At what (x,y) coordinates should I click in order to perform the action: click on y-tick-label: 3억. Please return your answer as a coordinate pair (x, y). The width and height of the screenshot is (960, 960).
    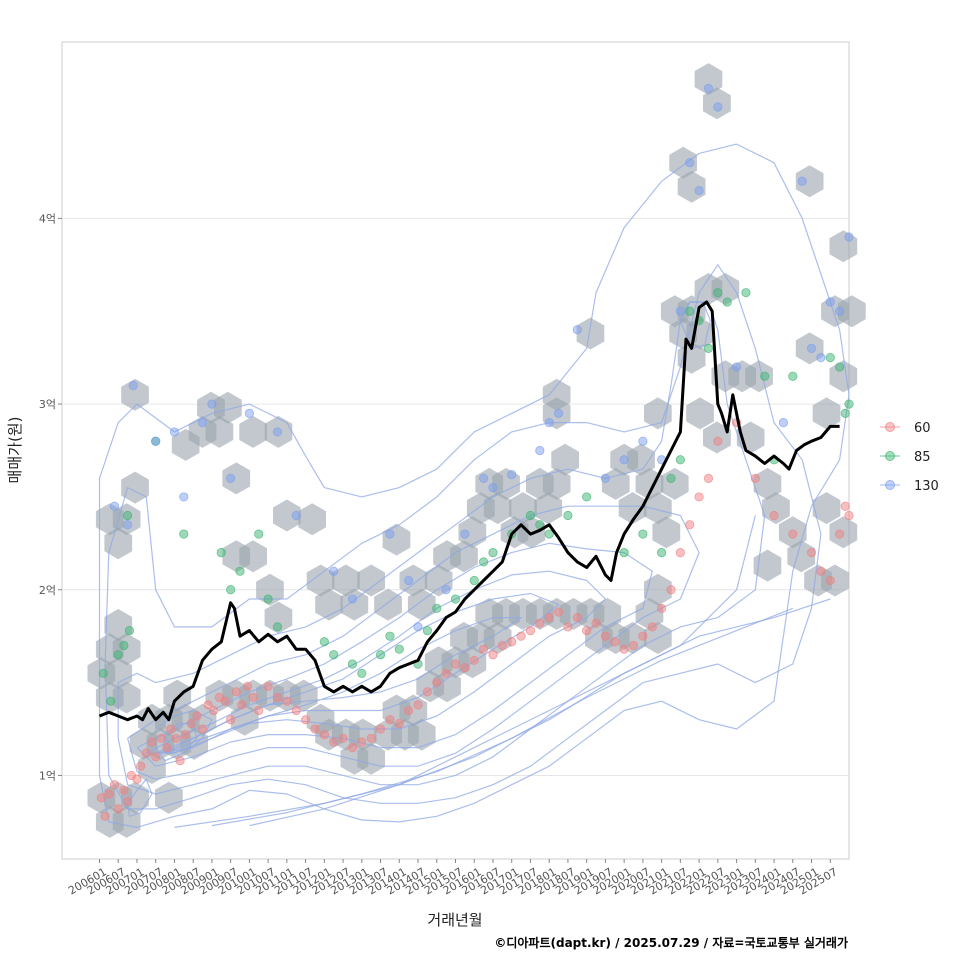
    Looking at the image, I should click on (47, 404).